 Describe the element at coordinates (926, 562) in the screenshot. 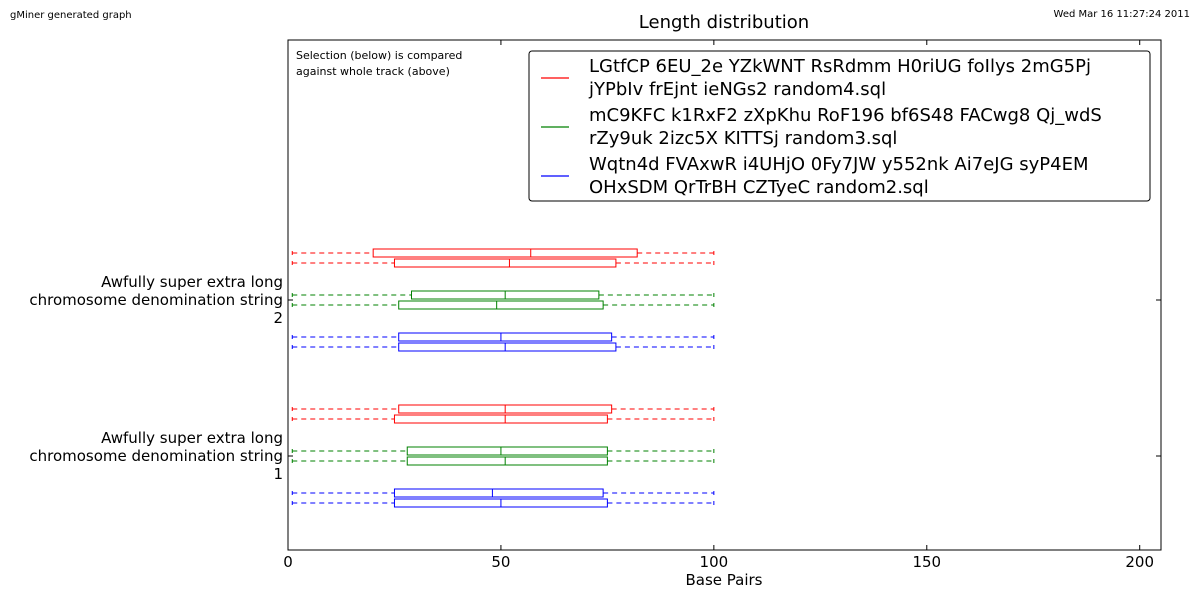

I see `x-tick-label: 150` at that location.